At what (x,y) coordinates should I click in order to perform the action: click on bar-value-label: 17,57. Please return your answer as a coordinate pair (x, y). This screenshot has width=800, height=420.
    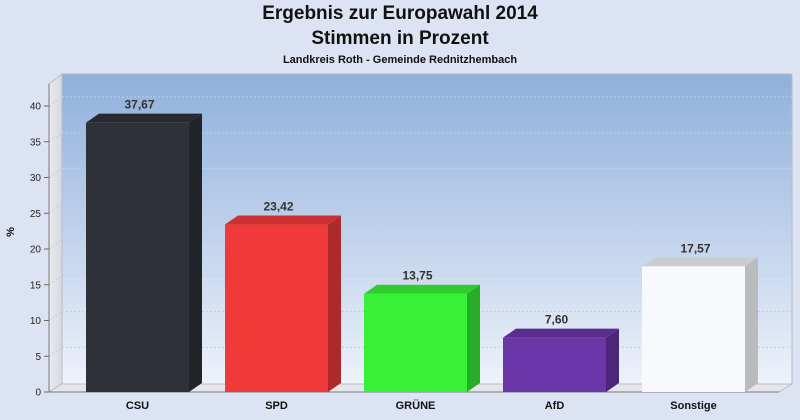
    Looking at the image, I should click on (695, 248).